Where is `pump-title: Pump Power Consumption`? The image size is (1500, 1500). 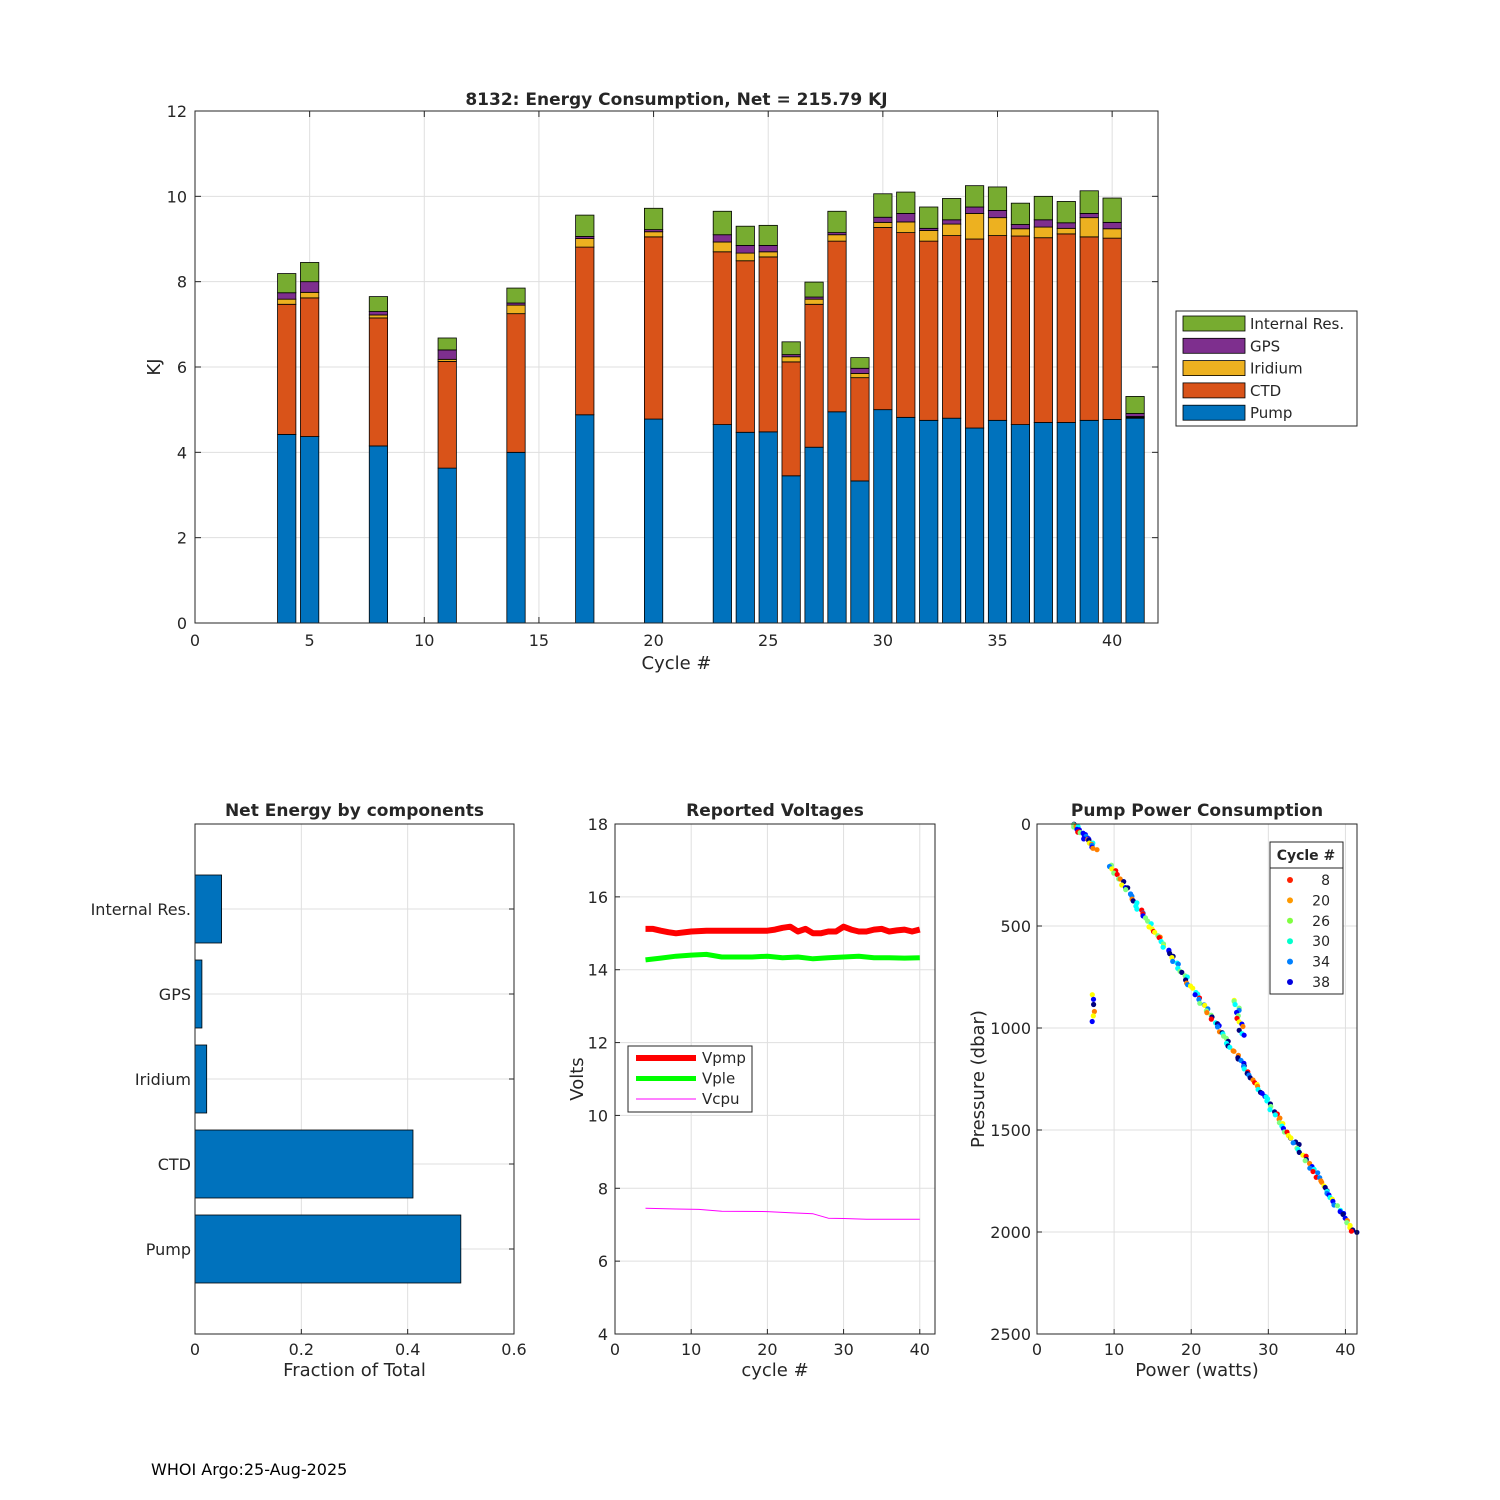
pump-title: Pump Power Consumption is located at coordinates (1197, 811).